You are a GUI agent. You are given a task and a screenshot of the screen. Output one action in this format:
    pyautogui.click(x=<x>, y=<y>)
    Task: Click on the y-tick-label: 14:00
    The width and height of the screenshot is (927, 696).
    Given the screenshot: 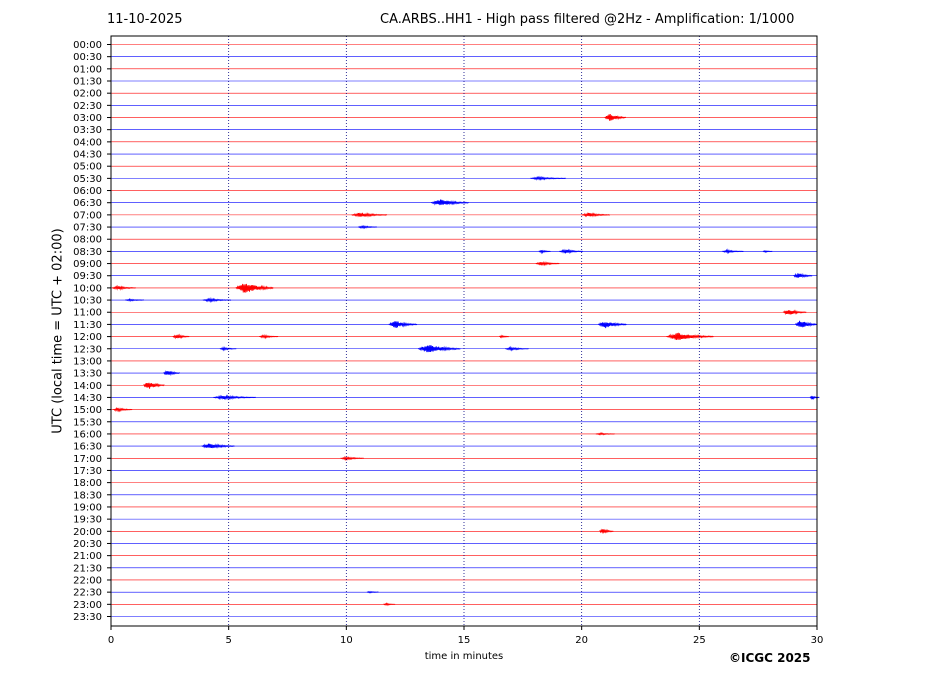 What is the action you would take?
    pyautogui.click(x=87, y=386)
    